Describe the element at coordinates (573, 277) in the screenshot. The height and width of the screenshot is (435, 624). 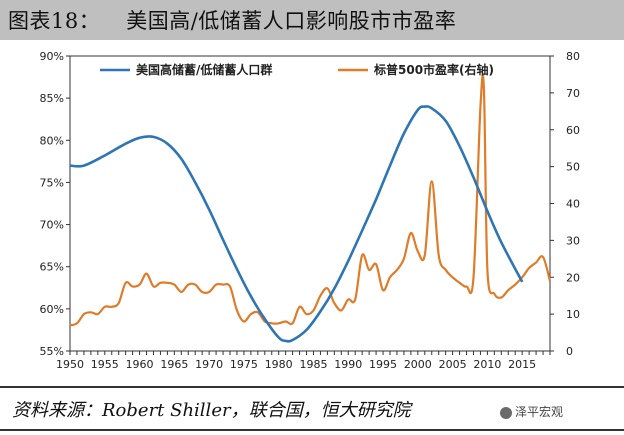
I see `y-right-tick-label: 20` at that location.